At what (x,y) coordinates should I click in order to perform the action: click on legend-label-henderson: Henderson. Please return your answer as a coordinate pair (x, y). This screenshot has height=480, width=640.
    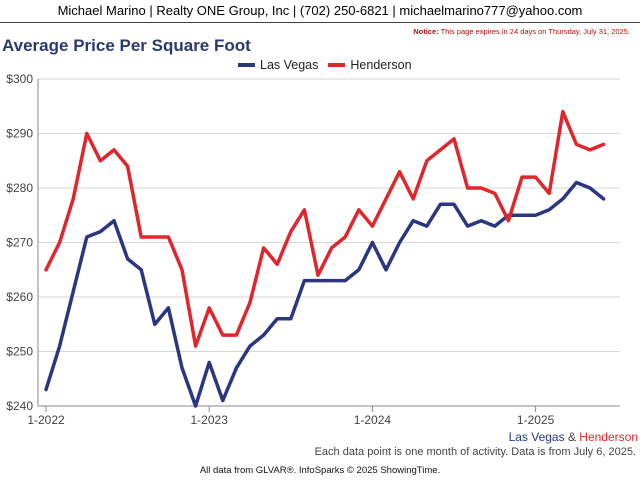
    Looking at the image, I should click on (381, 65).